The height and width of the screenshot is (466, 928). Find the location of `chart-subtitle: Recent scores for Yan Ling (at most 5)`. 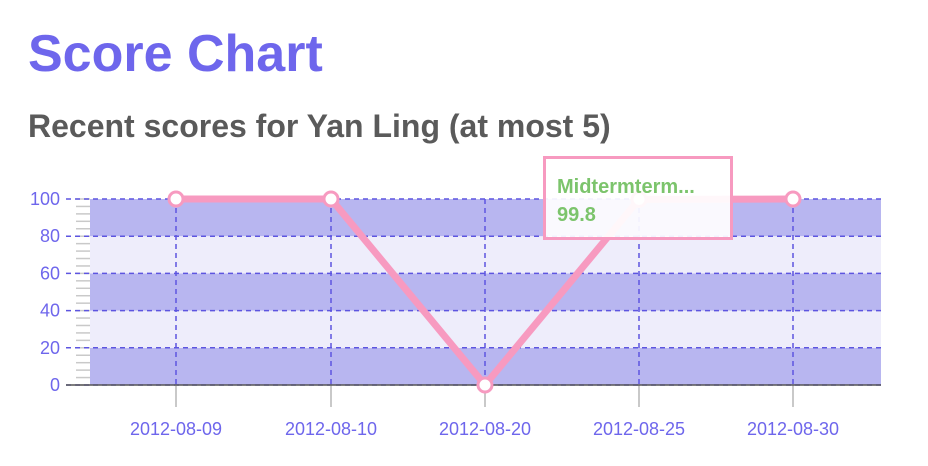

chart-subtitle: Recent scores for Yan Ling (at most 5) is located at coordinates (319, 126).